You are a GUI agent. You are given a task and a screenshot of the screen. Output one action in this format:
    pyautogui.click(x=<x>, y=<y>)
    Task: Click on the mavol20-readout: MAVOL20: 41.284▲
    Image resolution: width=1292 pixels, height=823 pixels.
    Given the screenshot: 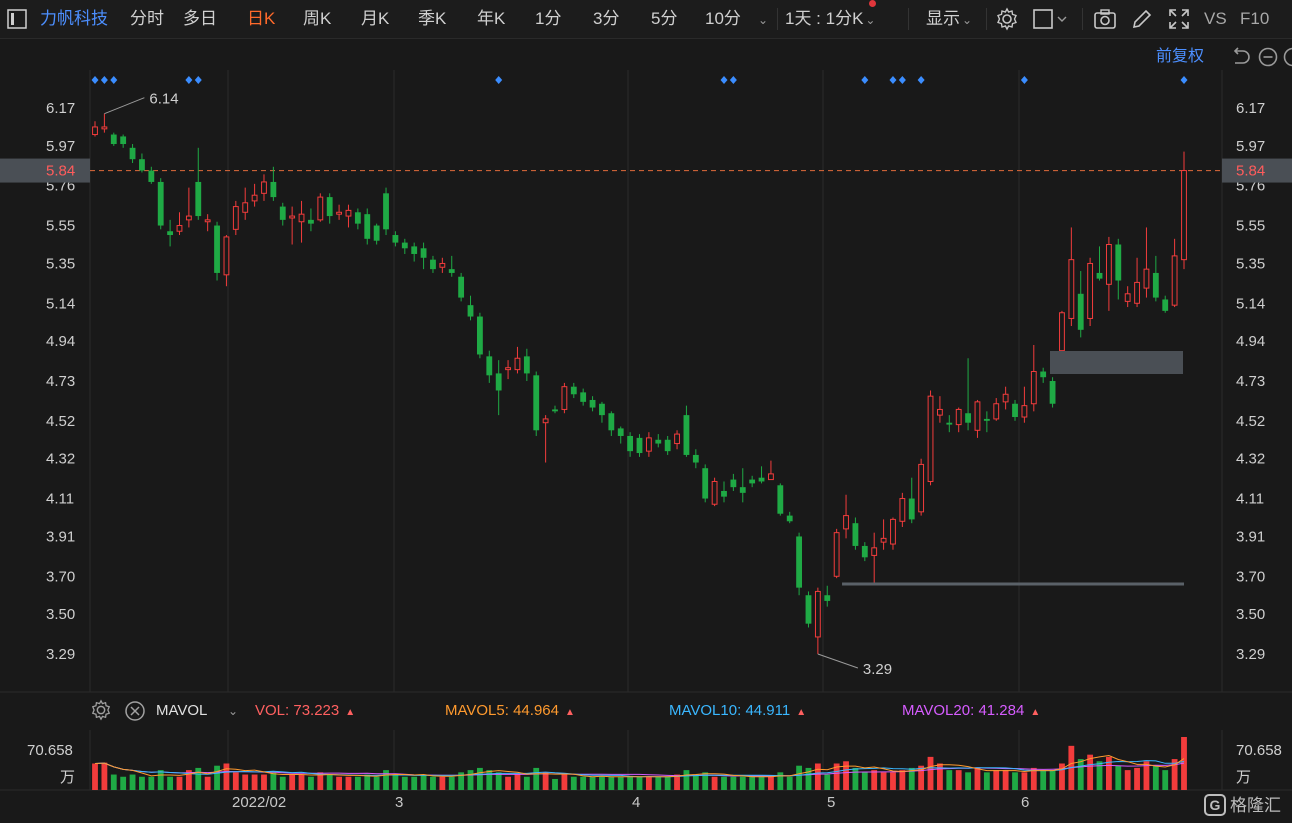 What is the action you would take?
    pyautogui.click(x=971, y=711)
    